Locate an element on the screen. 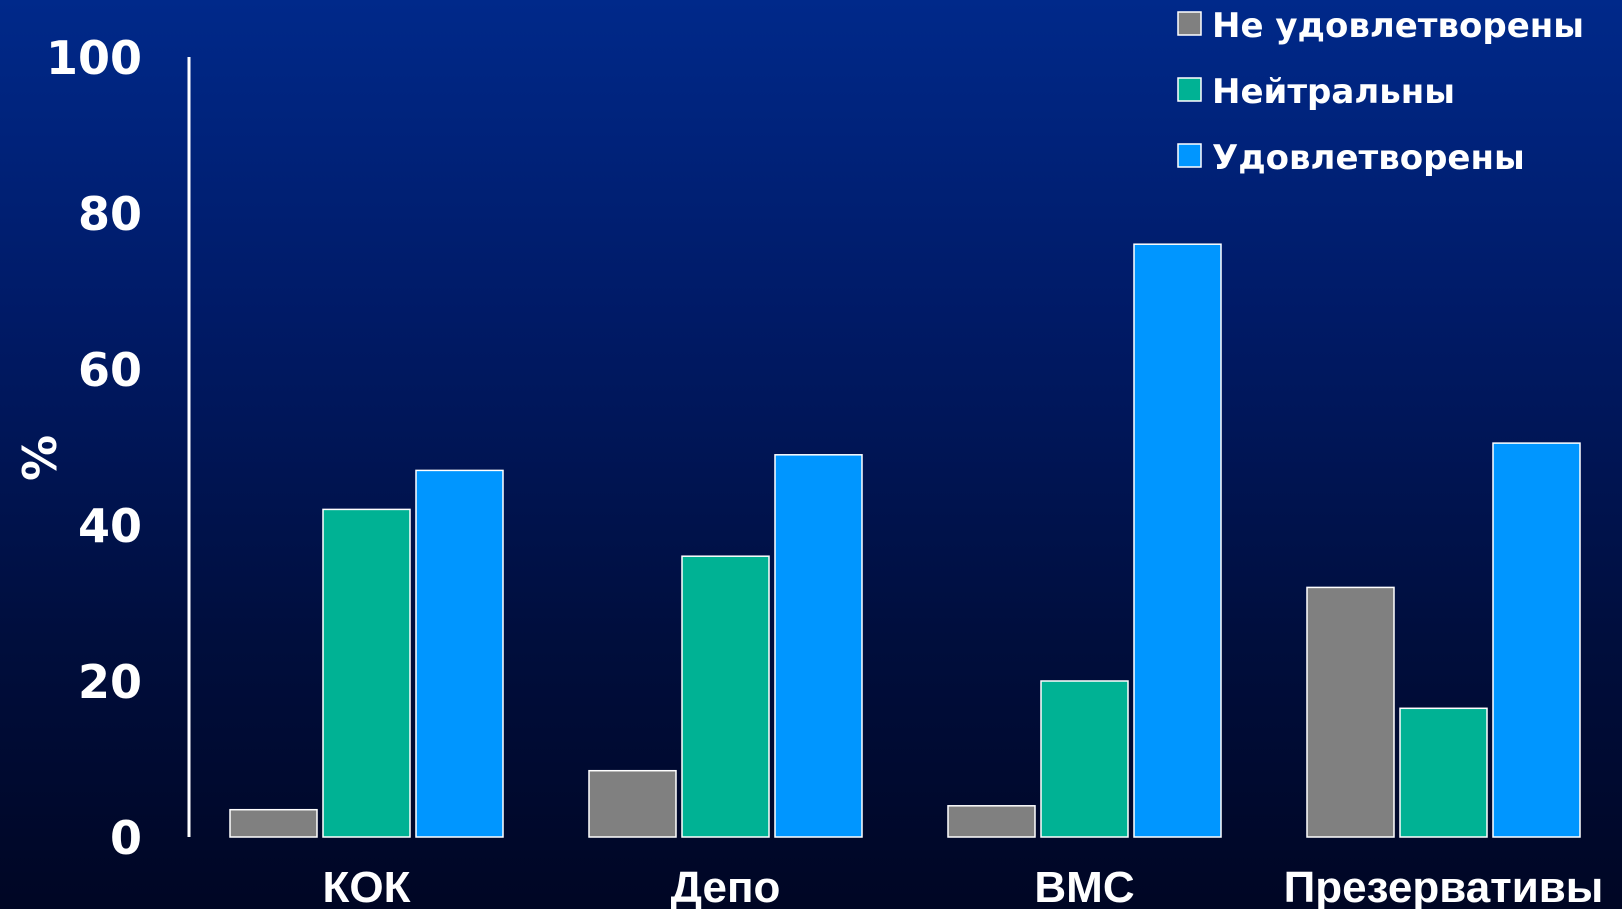 This screenshot has width=1622, height=909. y-tick-label: 20 is located at coordinates (110, 682).